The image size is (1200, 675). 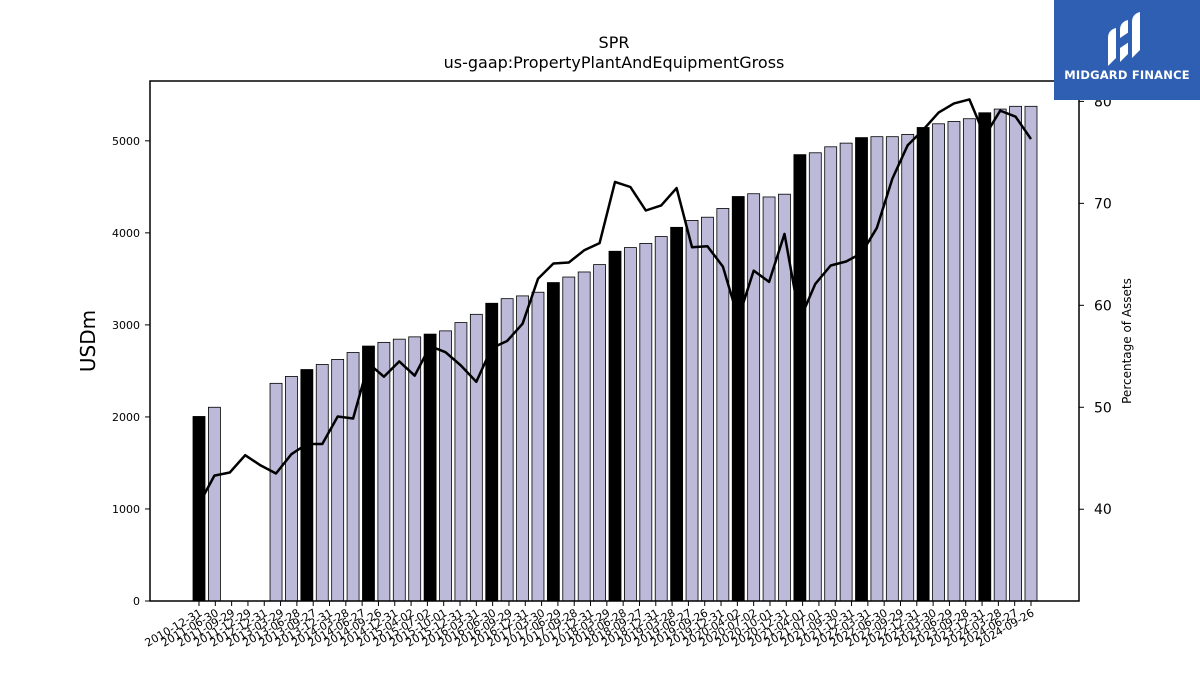 I want to click on brand-name: MIDGARD FINANCE, so click(x=1127, y=75).